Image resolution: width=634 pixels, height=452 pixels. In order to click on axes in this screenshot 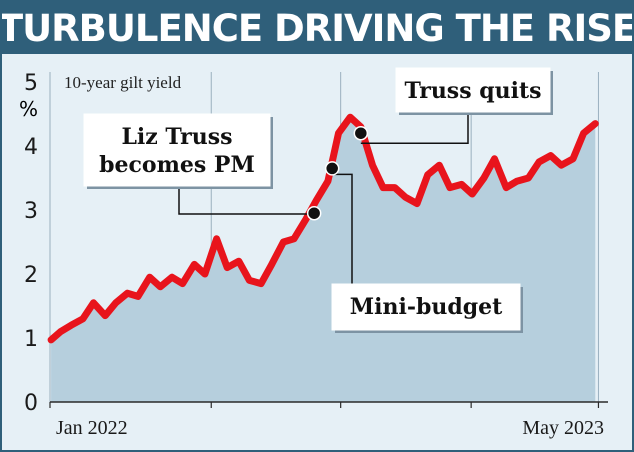, I will do `click(328, 404)`.